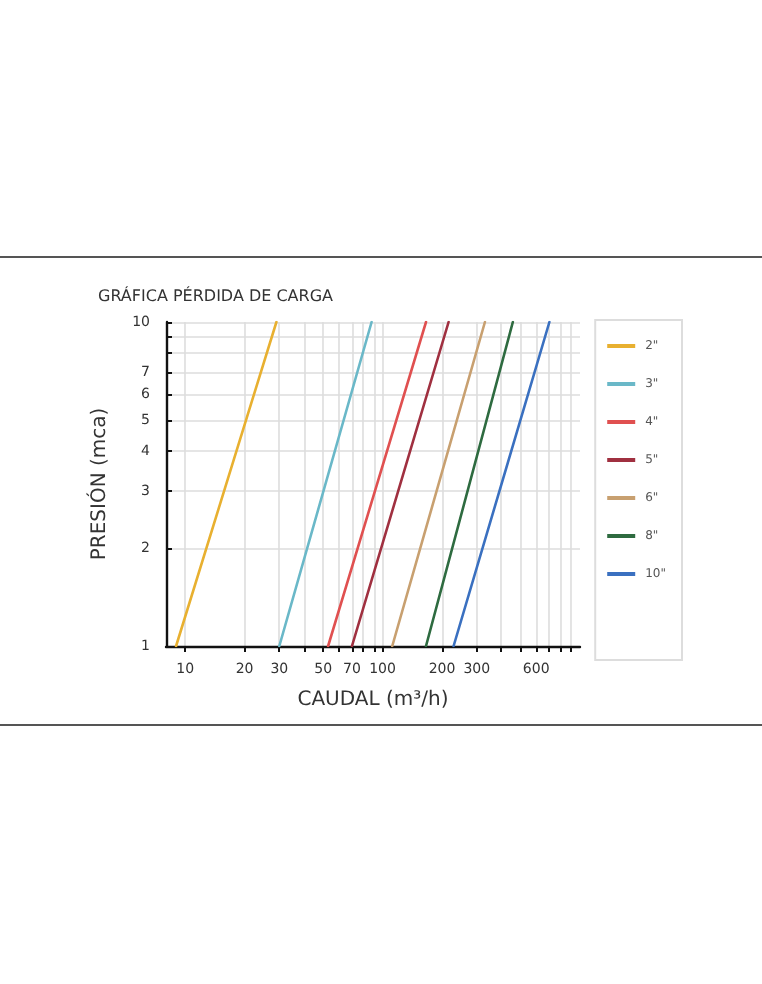 The width and height of the screenshot is (762, 984). Describe the element at coordinates (373, 700) in the screenshot. I see `x-axis-title: CAUDAL (m³/h)` at that location.